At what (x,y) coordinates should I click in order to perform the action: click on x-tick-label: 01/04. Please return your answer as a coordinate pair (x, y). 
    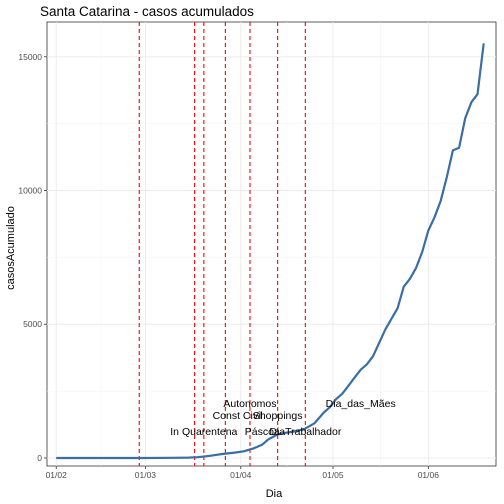
    Looking at the image, I should click on (241, 475).